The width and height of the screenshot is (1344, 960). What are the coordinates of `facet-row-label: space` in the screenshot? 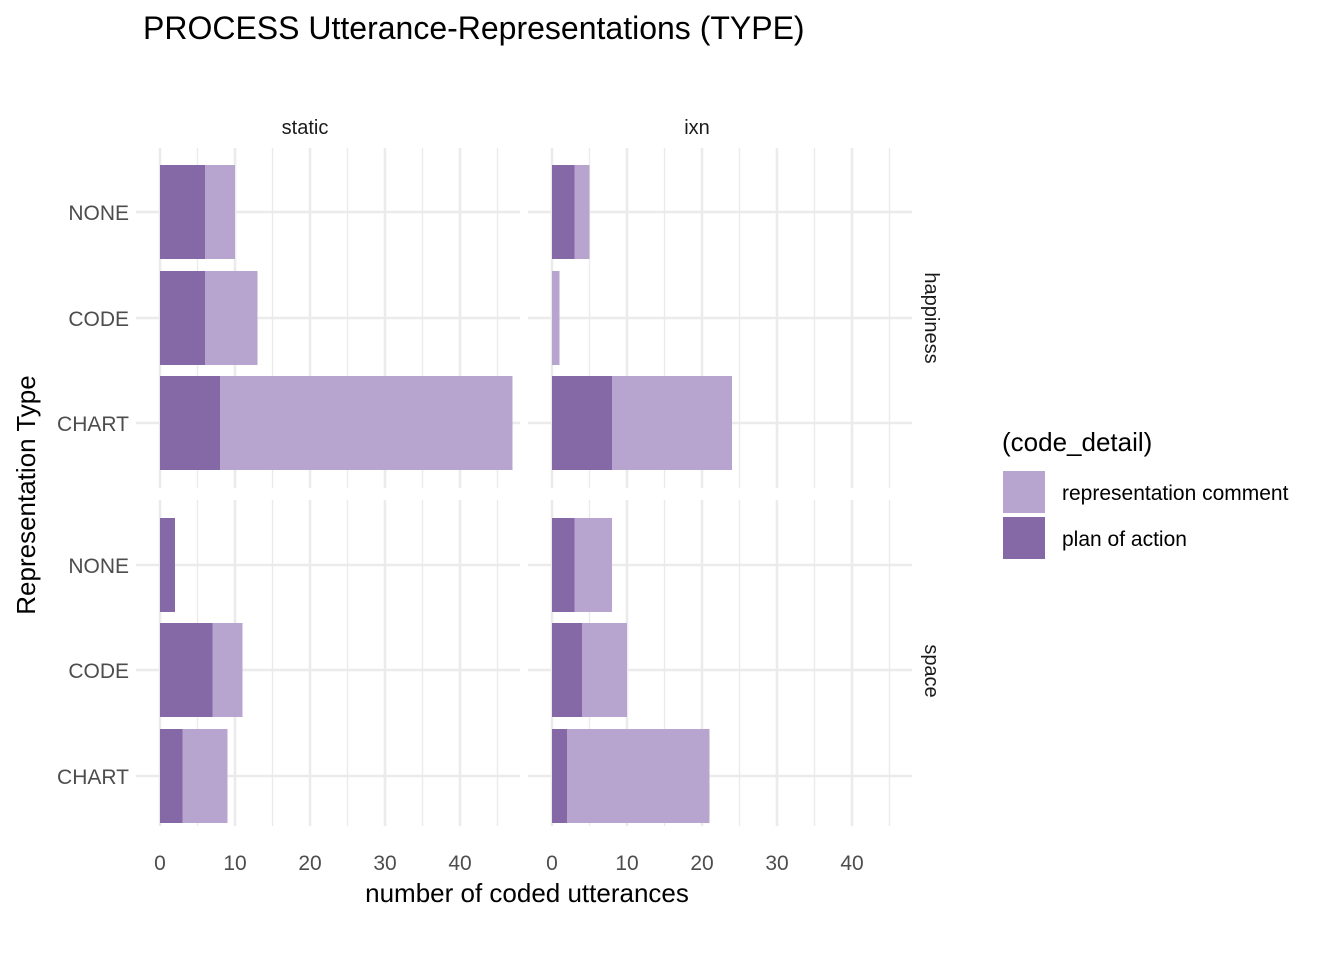 It's located at (931, 670).